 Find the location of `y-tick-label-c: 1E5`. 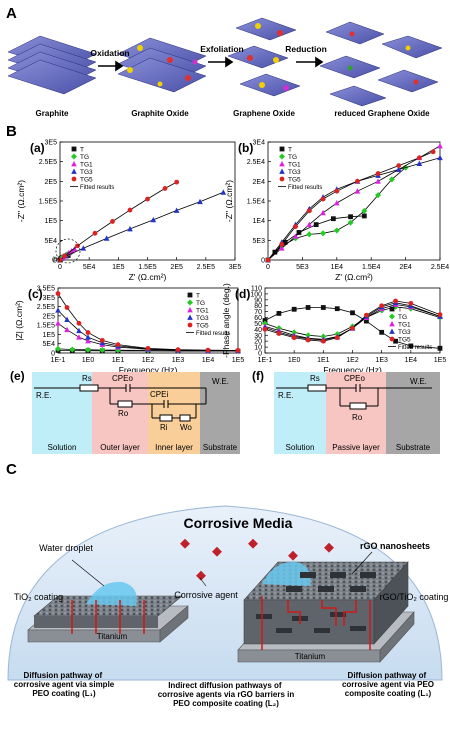

y-tick-label-c: 1E5 is located at coordinates (49, 335).